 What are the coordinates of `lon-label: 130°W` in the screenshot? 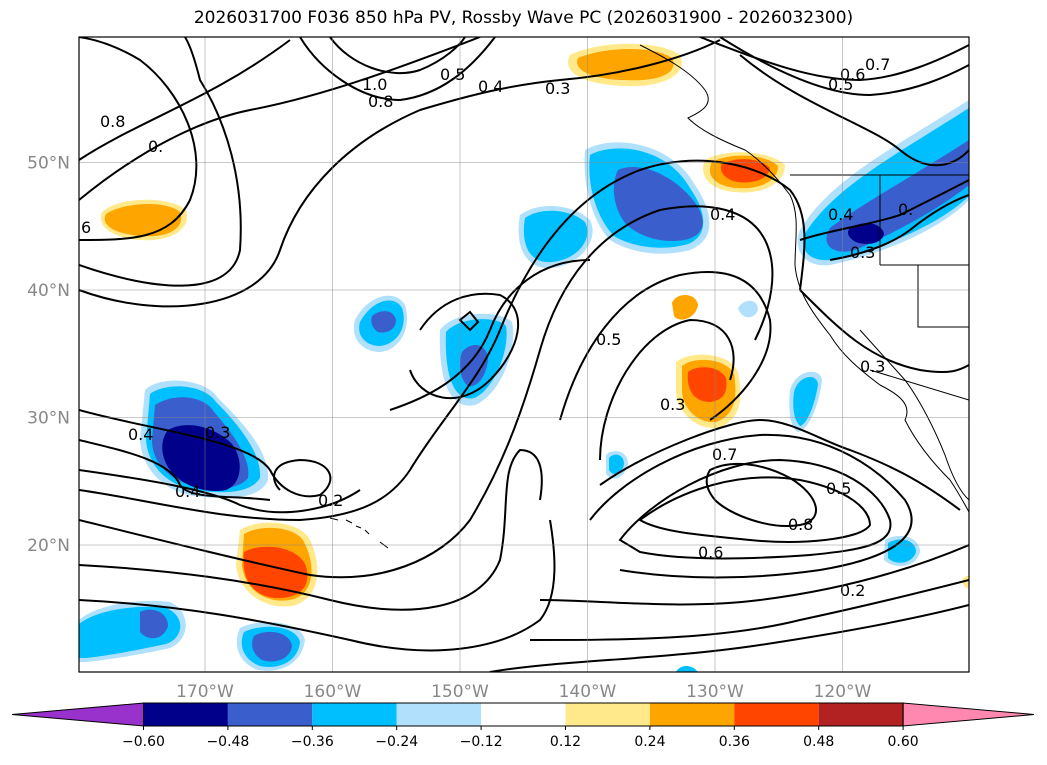 It's located at (715, 692).